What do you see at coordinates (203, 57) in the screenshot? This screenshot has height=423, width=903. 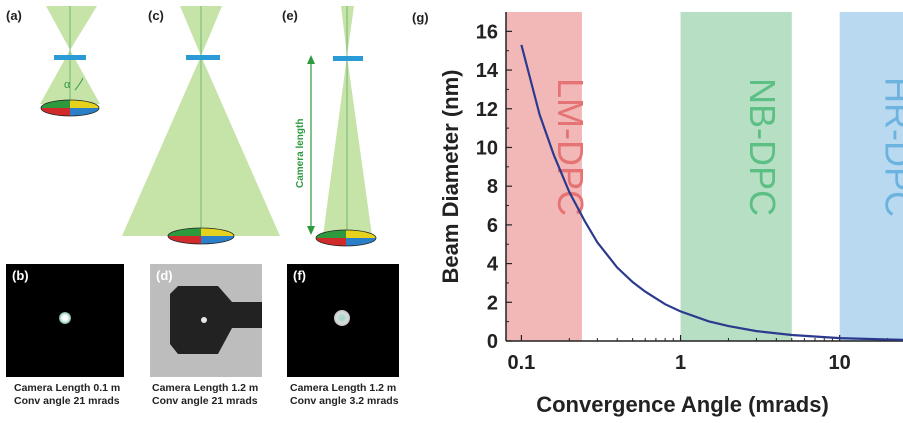 I see `sample-c` at bounding box center [203, 57].